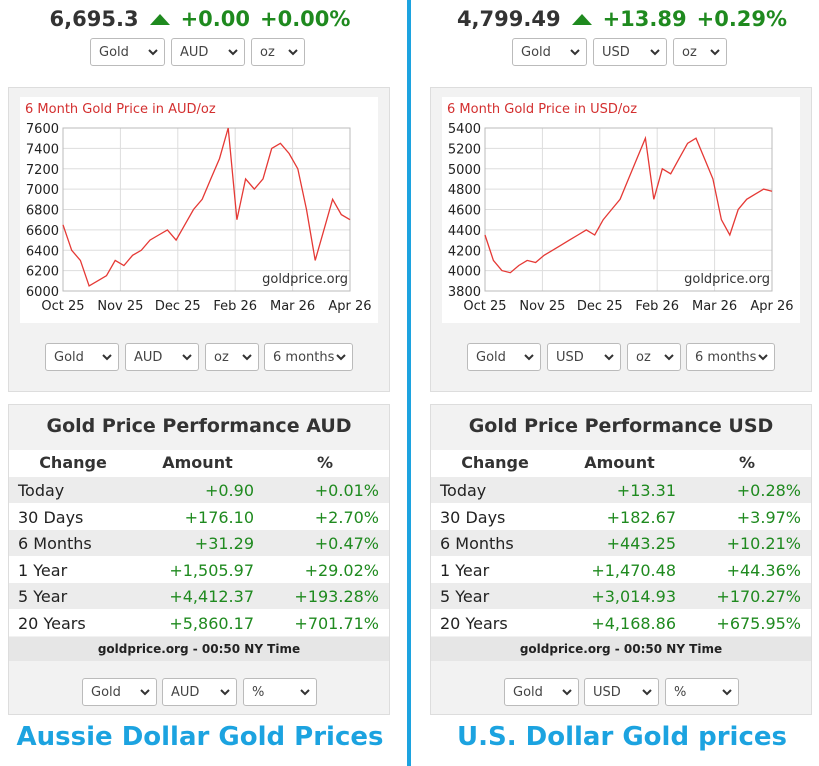  I want to click on period: 6 Months, so click(55, 543).